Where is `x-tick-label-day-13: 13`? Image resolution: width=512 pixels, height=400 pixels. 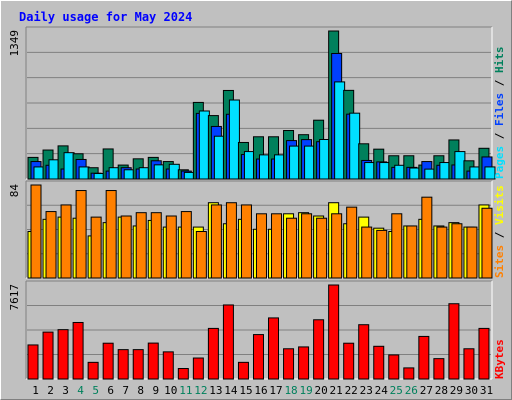 x-tick-label-day-13: 13 is located at coordinates (215, 390).